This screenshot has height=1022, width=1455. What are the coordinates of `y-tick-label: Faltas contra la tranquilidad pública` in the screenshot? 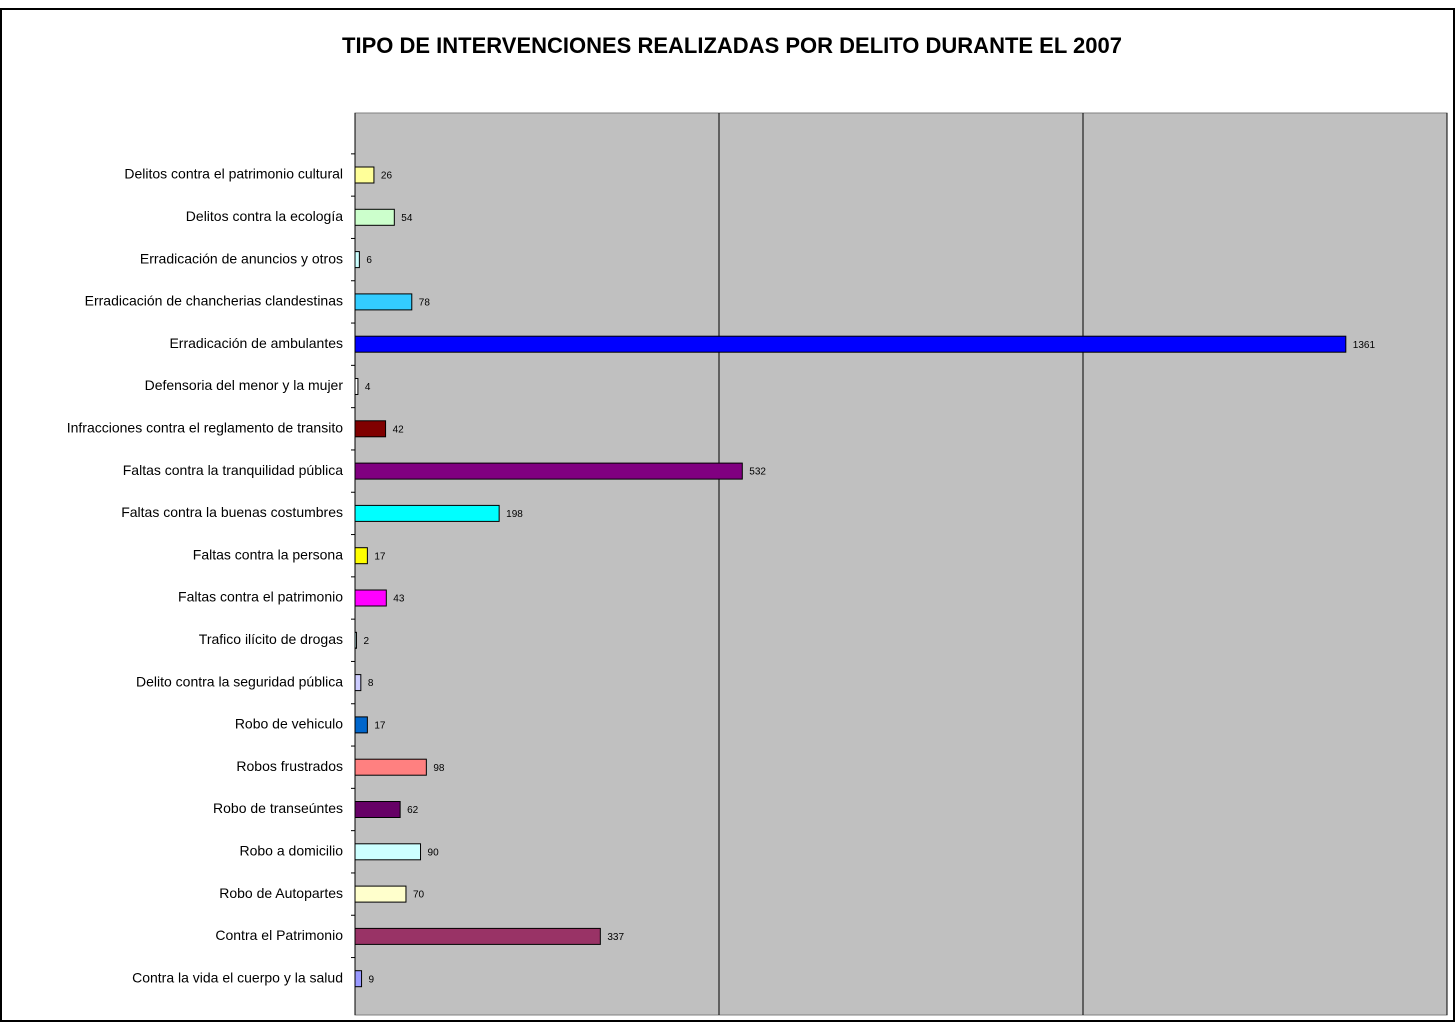 It's located at (233, 470).